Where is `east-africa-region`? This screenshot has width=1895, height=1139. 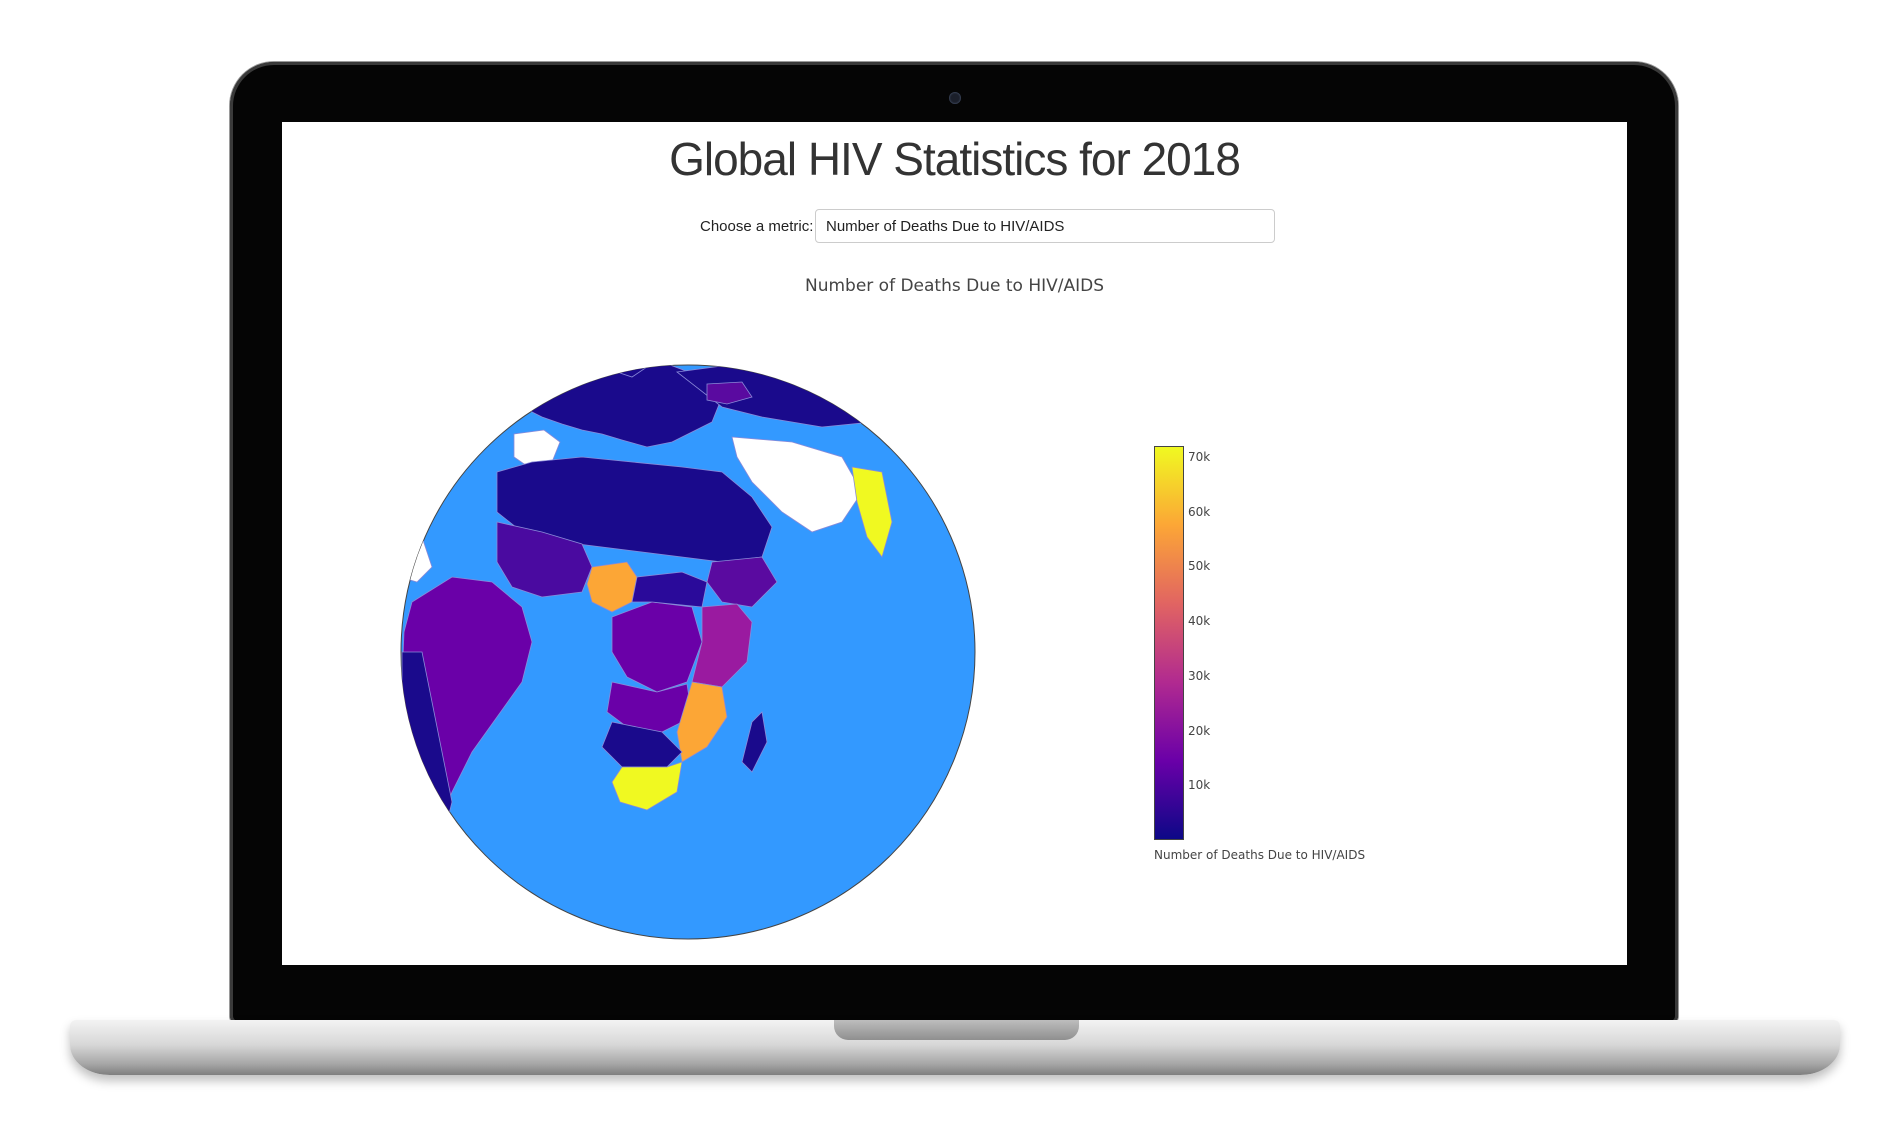
east-africa-region is located at coordinates (722, 645).